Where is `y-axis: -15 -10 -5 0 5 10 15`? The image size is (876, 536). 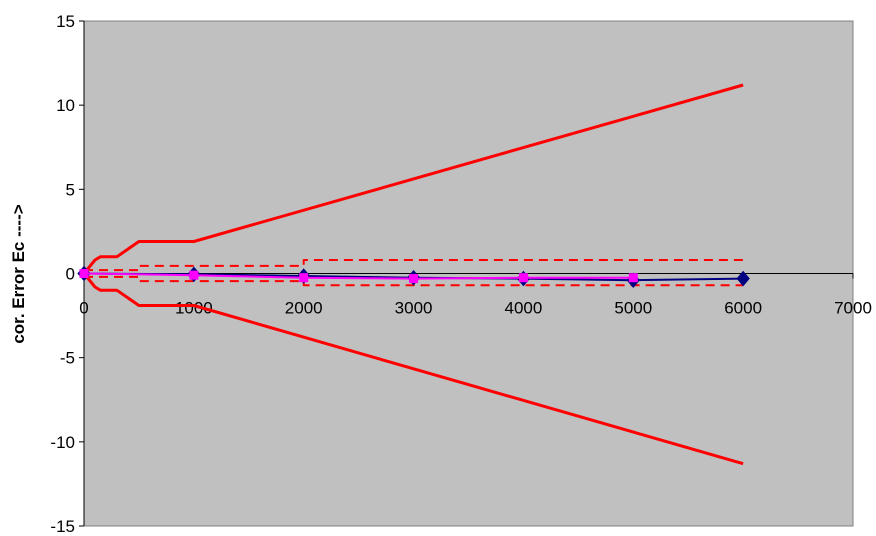
y-axis: -15 -10 -5 0 5 10 15 is located at coordinates (67, 274).